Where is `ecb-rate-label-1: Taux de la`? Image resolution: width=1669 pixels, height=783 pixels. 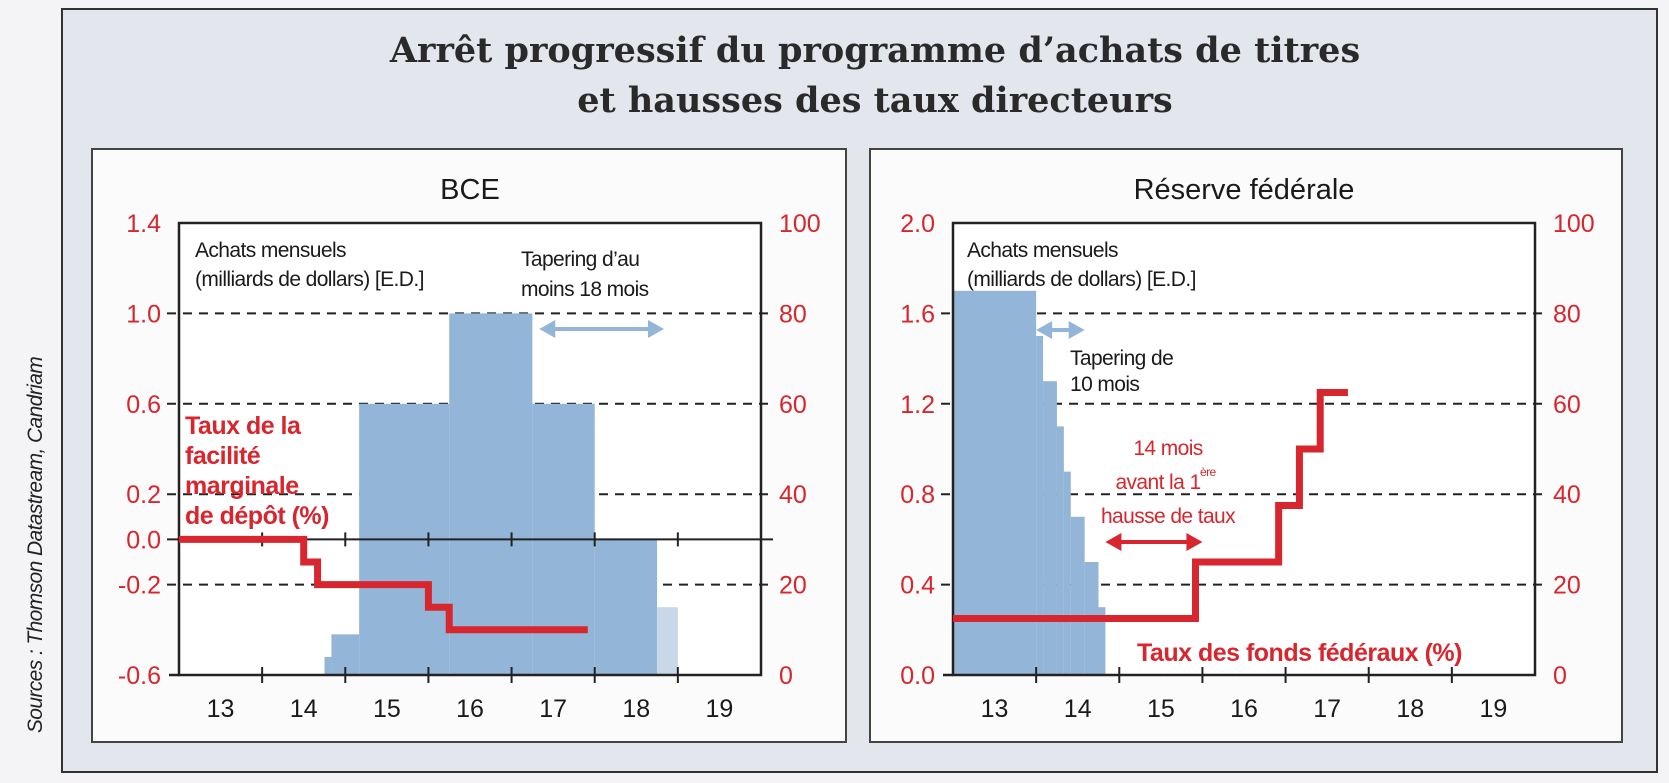
ecb-rate-label-1: Taux de la is located at coordinates (243, 426).